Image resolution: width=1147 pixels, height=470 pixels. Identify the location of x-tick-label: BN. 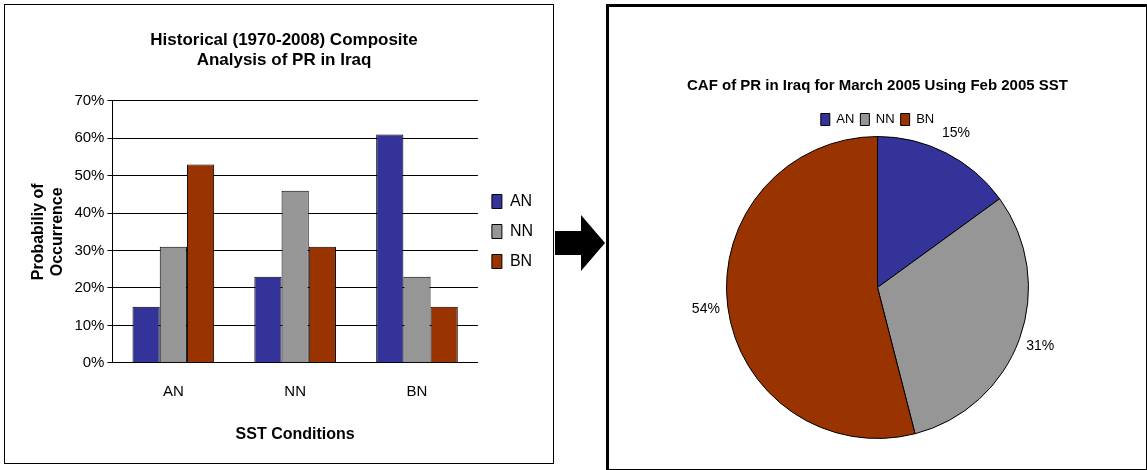
(417, 390).